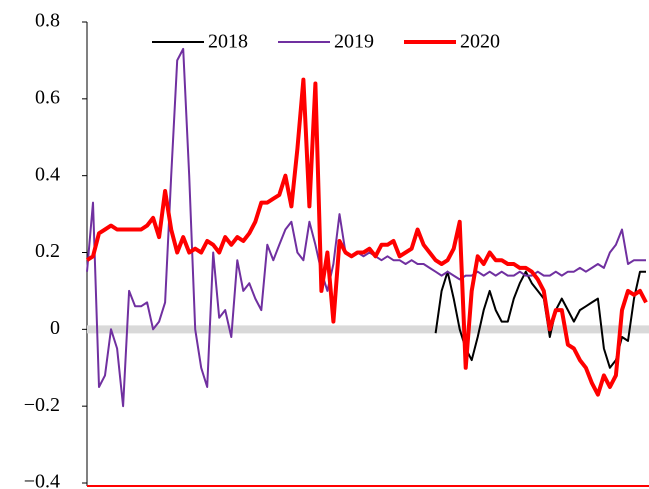 This screenshot has height=489, width=649. What do you see at coordinates (354, 42) in the screenshot?
I see `legend-label: 2019` at bounding box center [354, 42].